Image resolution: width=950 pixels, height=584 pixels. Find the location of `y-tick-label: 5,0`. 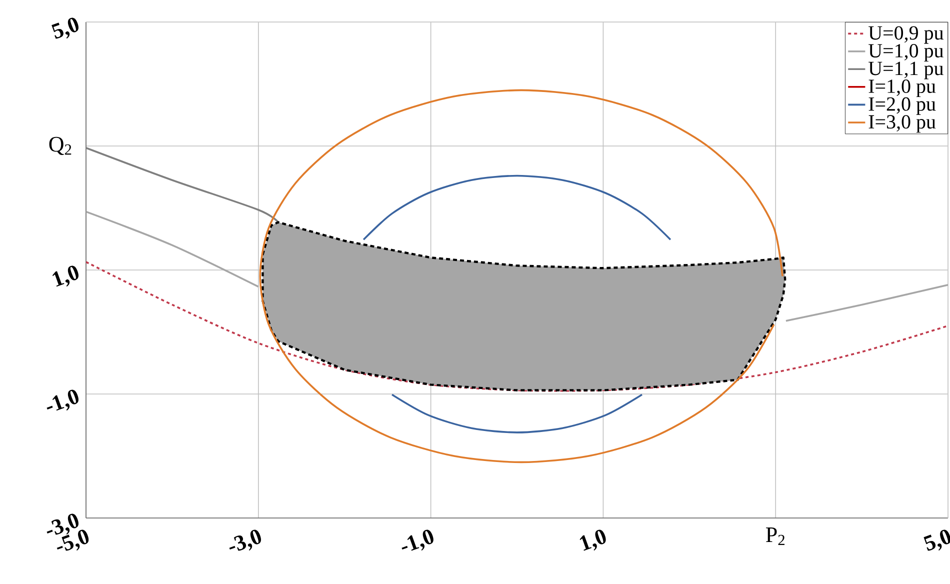

y-tick-label: 5,0 is located at coordinates (65, 28).